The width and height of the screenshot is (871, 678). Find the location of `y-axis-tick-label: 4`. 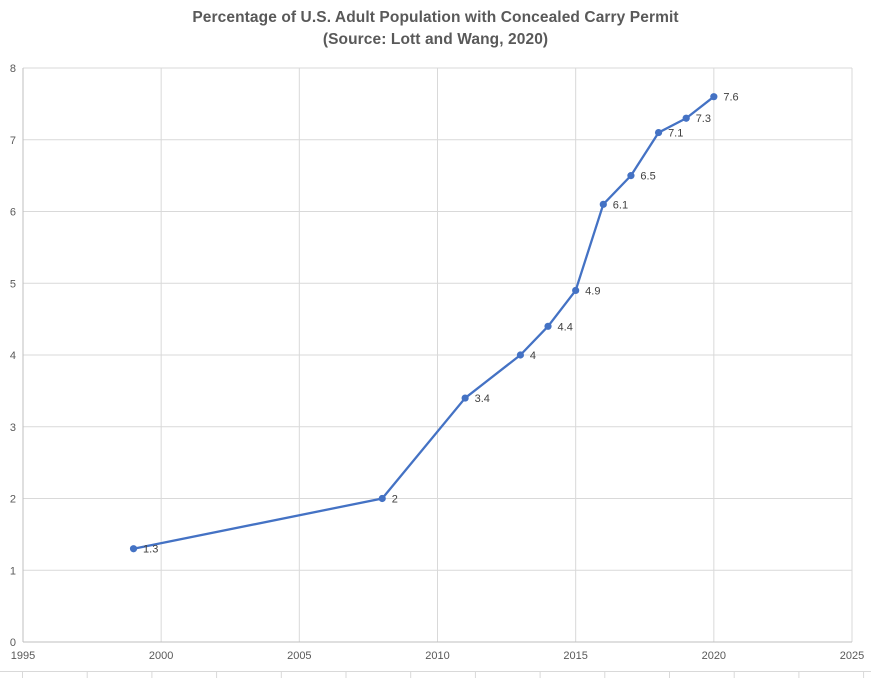

y-axis-tick-label: 4 is located at coordinates (13, 356).